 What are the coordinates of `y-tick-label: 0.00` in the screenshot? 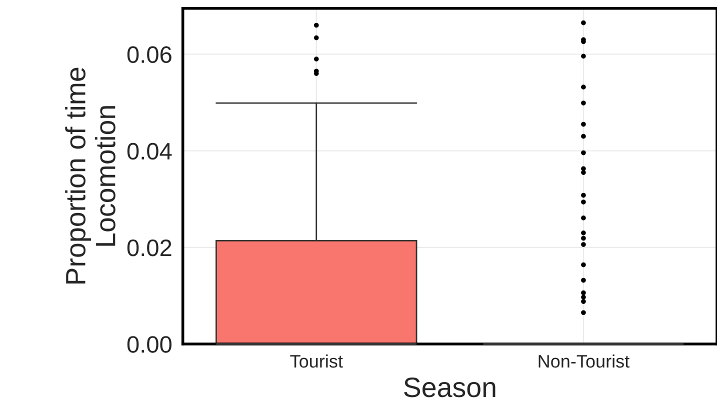 It's located at (149, 344).